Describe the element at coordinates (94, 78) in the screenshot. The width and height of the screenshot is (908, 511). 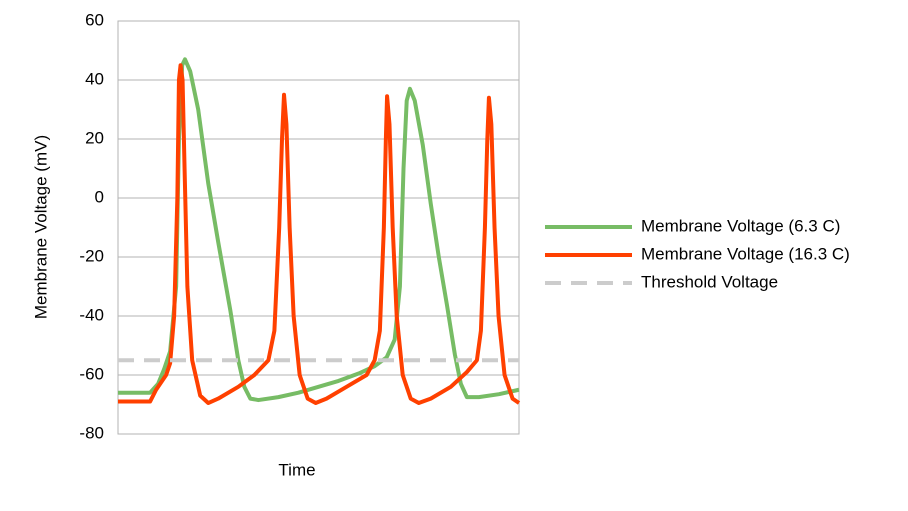
I see `y-tick-label: 40` at that location.